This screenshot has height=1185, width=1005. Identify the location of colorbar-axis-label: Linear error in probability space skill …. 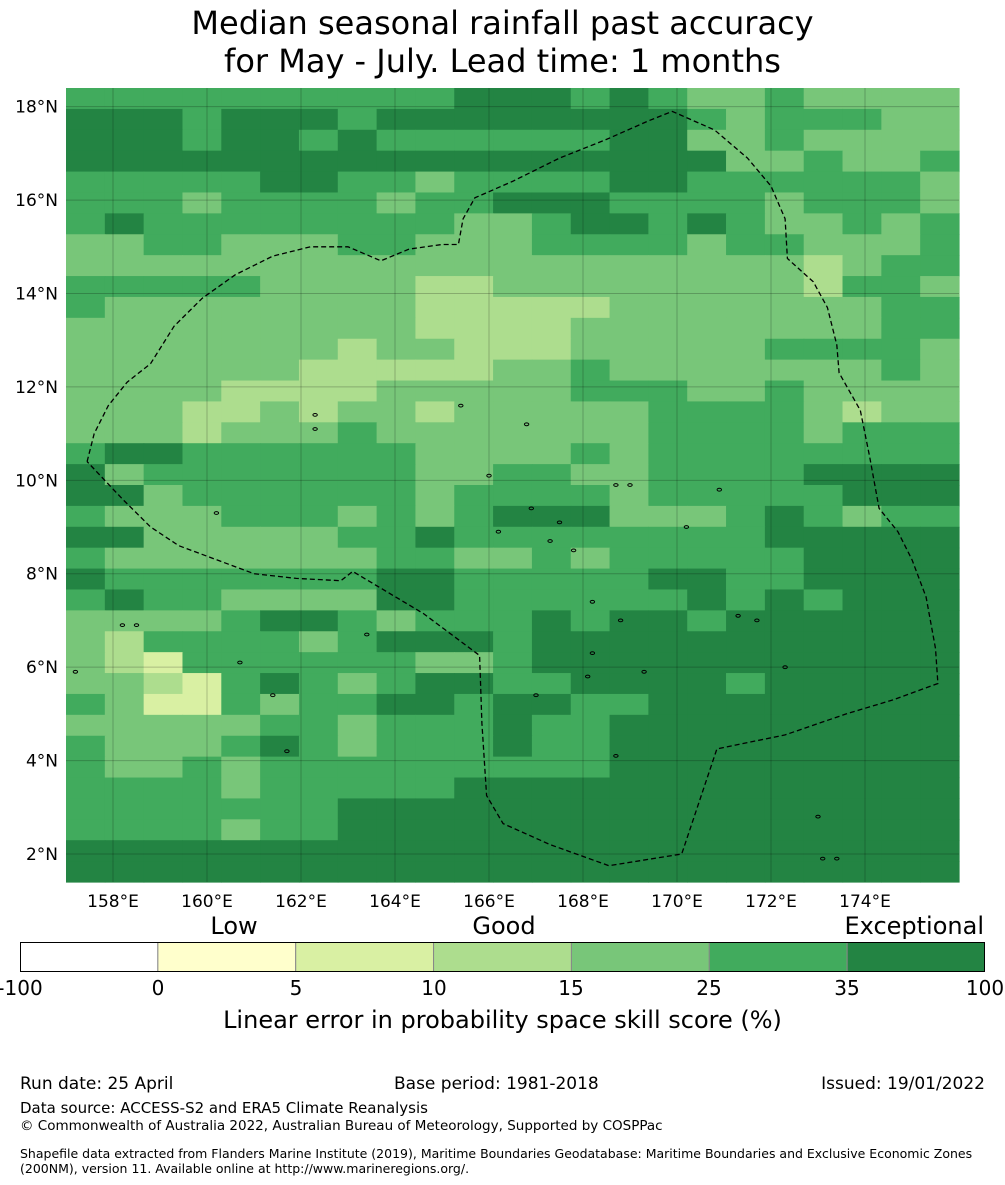
(502, 1020).